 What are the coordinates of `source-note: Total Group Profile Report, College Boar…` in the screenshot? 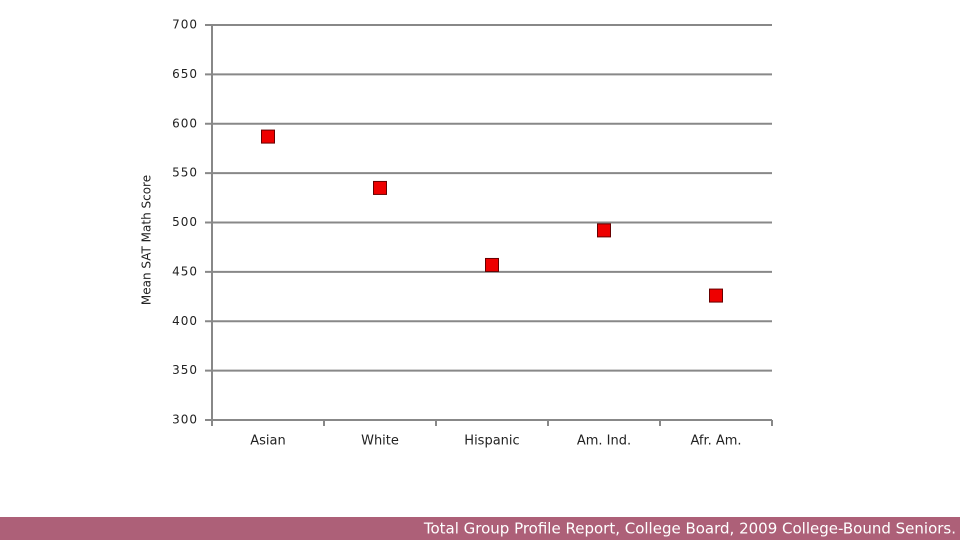 It's located at (689, 529).